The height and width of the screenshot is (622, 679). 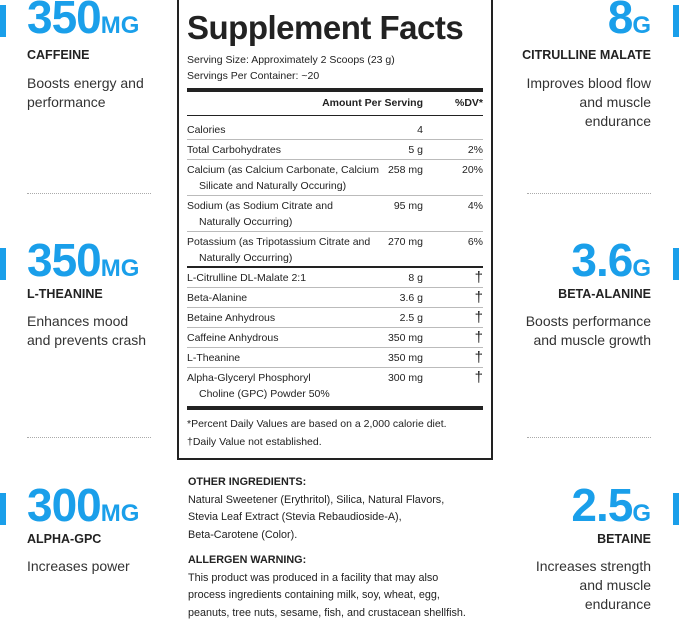 What do you see at coordinates (260, 206) in the screenshot?
I see `nutrient-name-text: Sodium (as Sodium Citrate and` at bounding box center [260, 206].